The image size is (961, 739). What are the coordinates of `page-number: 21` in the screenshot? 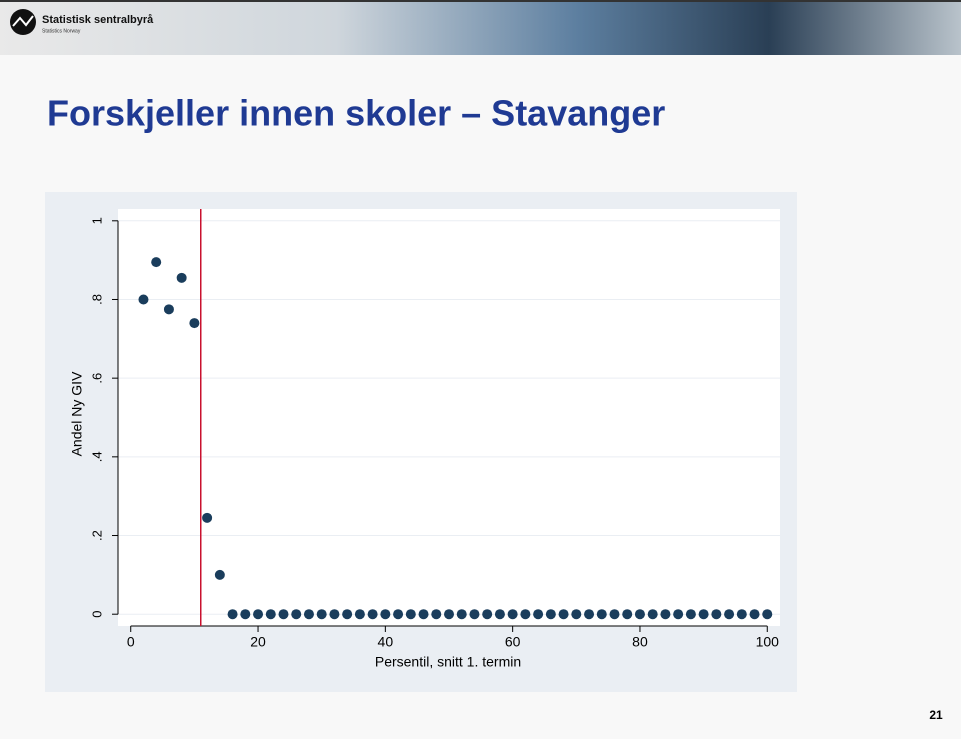 It's located at (936, 715).